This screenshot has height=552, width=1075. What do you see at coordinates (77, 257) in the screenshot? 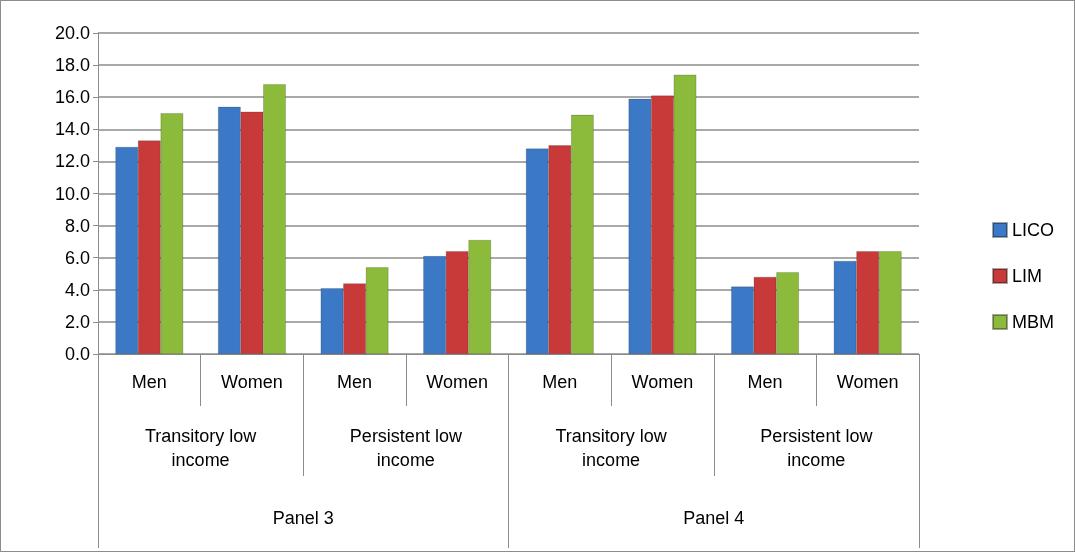
I see `y-tick-label: 6.0` at bounding box center [77, 257].